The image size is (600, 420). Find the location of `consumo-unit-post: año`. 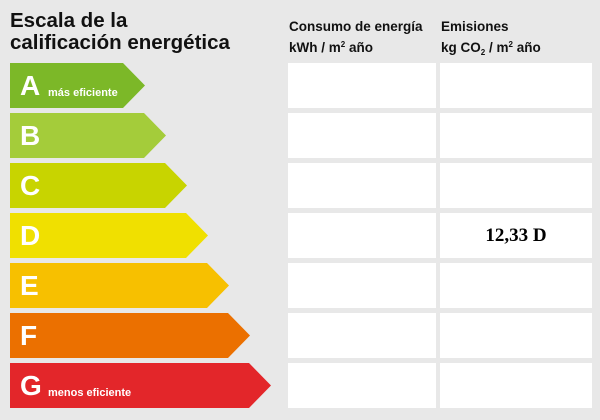

consumo-unit-post: año is located at coordinates (359, 47).